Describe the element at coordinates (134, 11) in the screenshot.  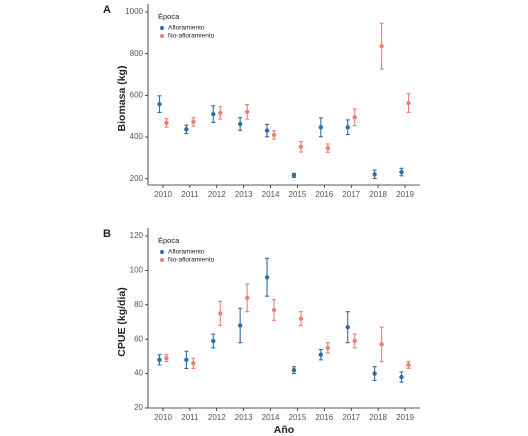
I see `y-tick-label: 1000` at that location.